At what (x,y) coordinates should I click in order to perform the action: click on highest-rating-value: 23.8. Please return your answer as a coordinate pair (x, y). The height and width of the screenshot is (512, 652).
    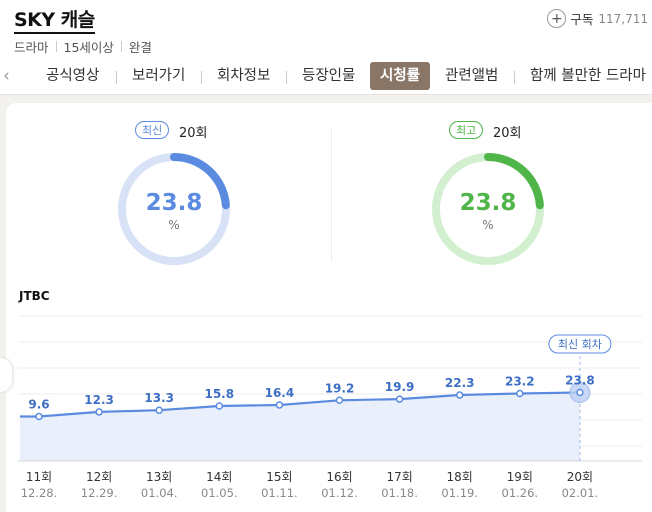
    Looking at the image, I should click on (488, 203).